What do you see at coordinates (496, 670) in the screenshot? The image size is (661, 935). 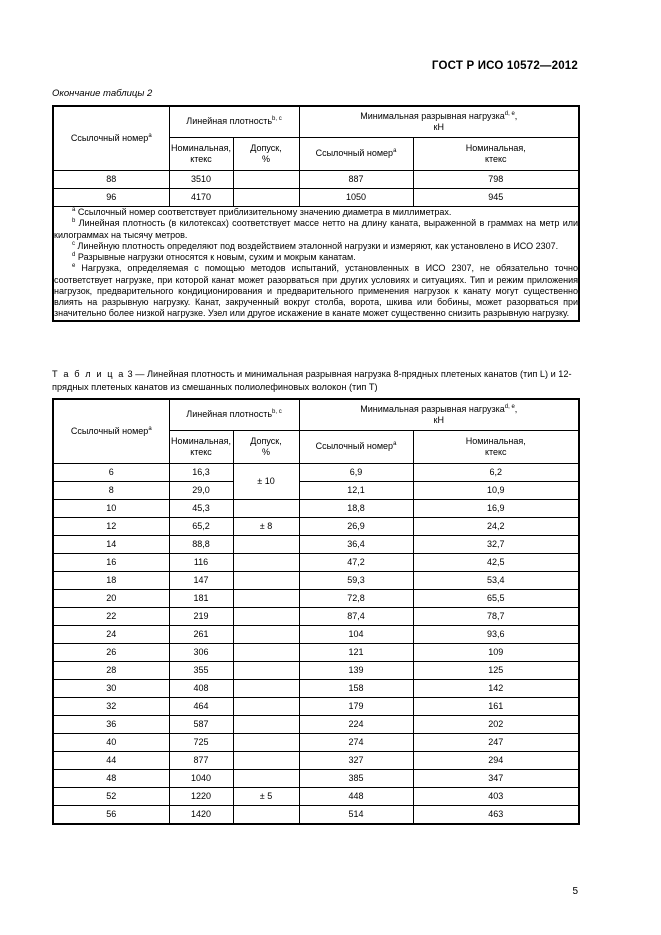 I see `cell-nominal2: 125` at bounding box center [496, 670].